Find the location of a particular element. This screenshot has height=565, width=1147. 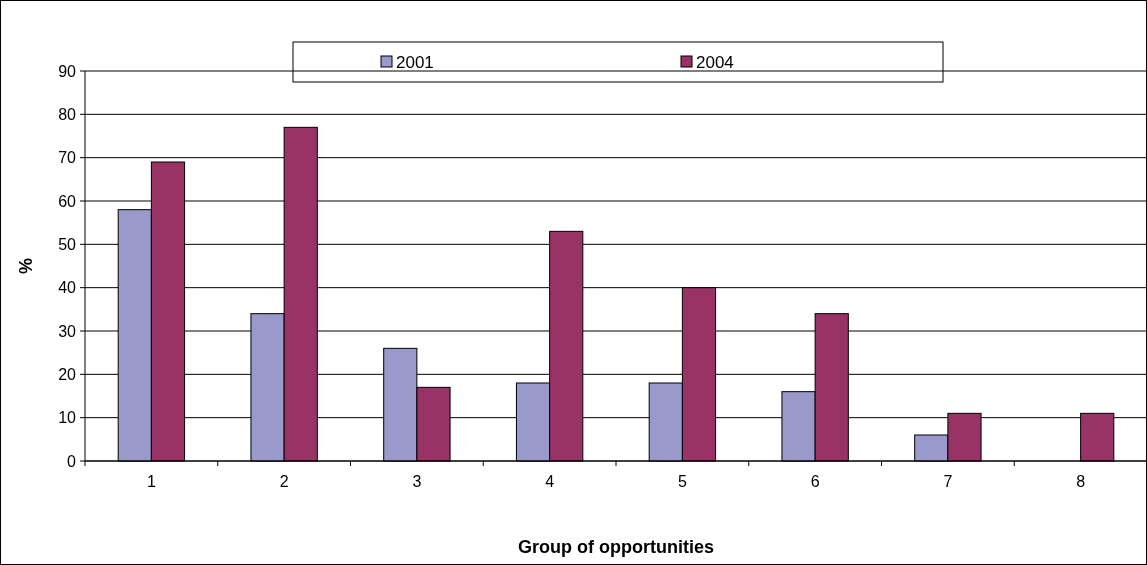

x-tick-label: 7 is located at coordinates (948, 481).